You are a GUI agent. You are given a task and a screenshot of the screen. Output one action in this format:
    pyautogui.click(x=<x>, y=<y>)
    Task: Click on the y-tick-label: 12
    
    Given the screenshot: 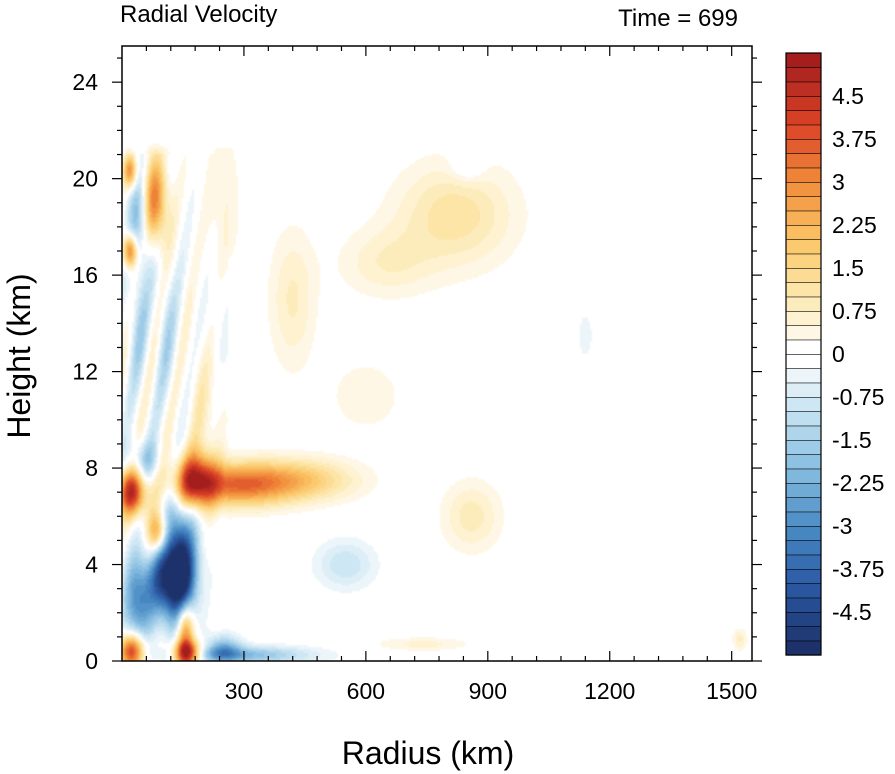 What is the action you would take?
    pyautogui.click(x=85, y=372)
    